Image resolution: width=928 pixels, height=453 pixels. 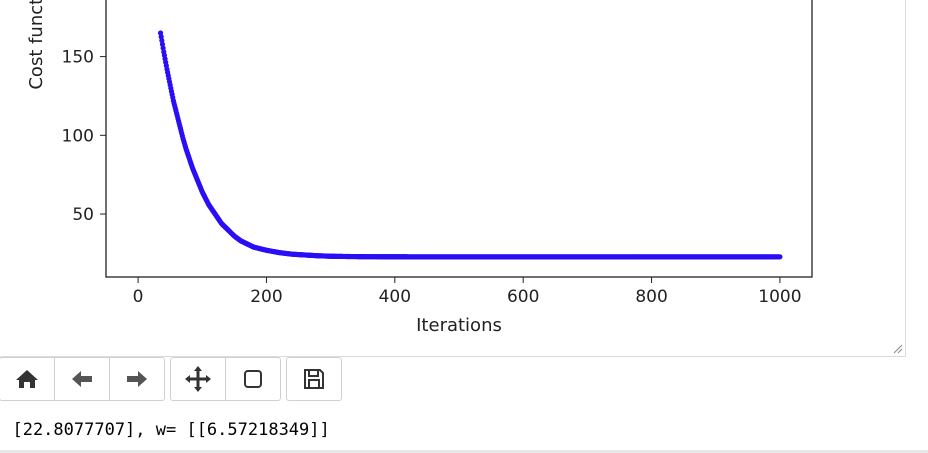 I want to click on forward-arrow-icon, so click(x=137, y=379).